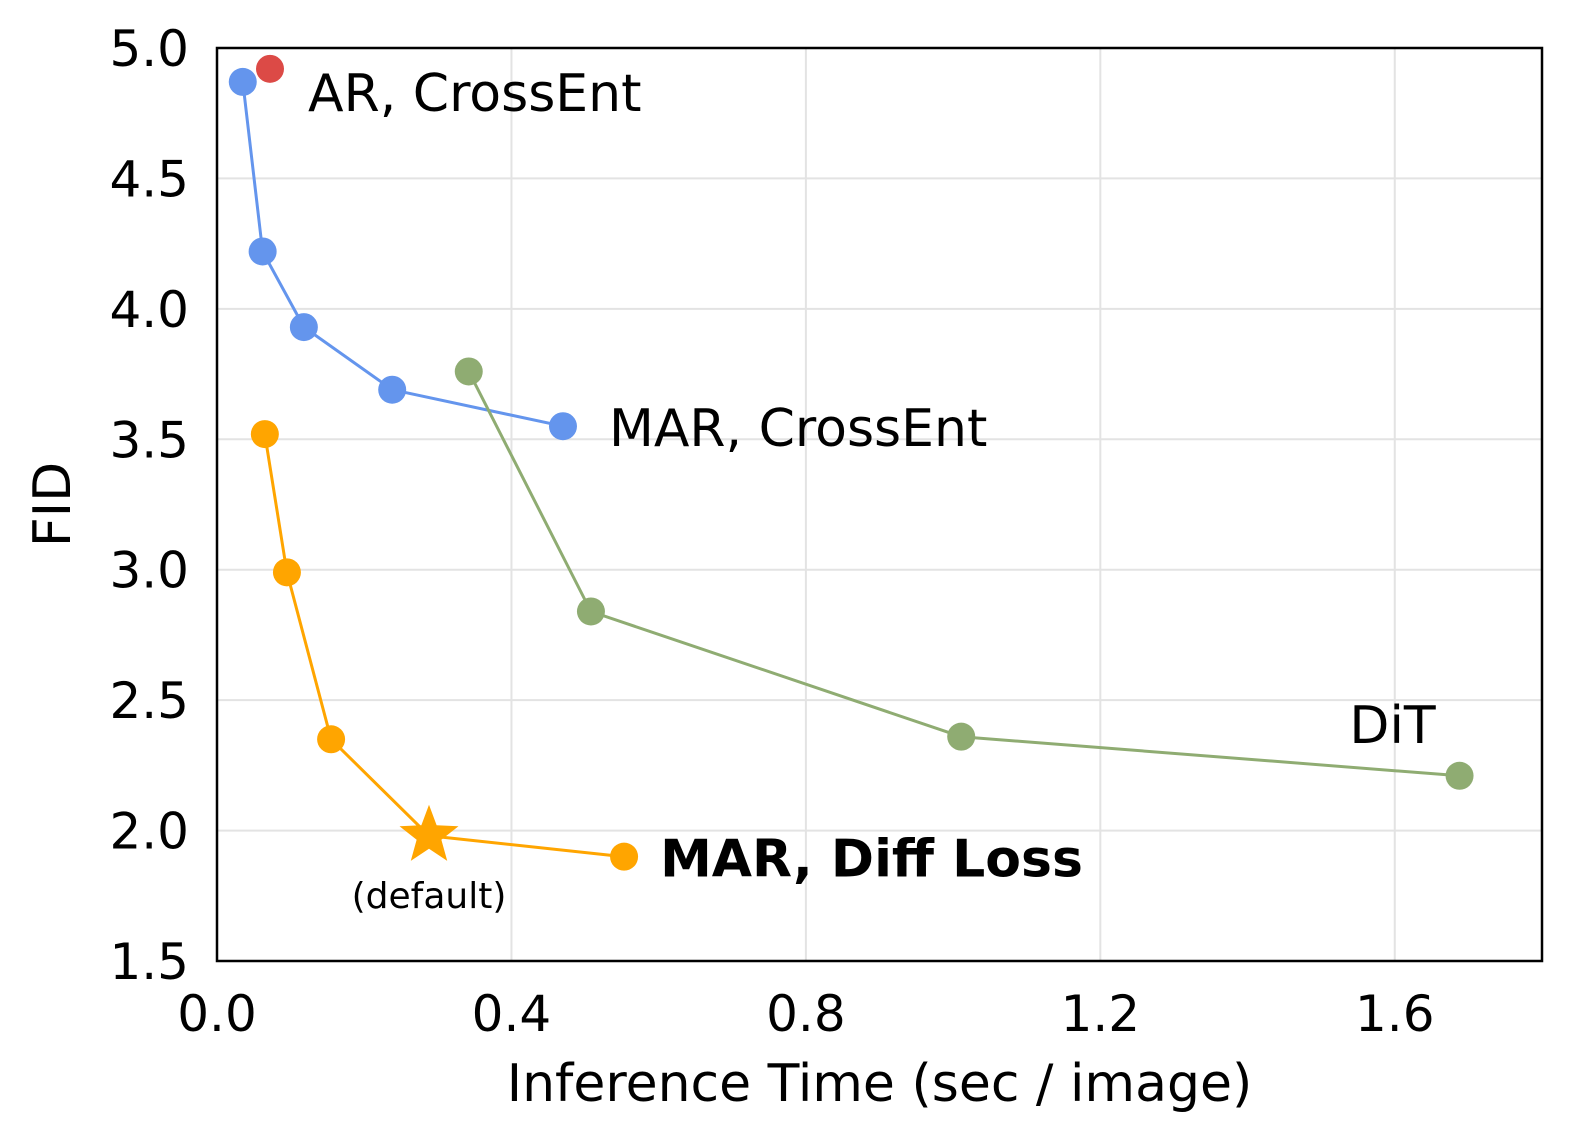 The height and width of the screenshot is (1147, 1578). I want to click on x-tick-label: 0.8, so click(806, 1014).